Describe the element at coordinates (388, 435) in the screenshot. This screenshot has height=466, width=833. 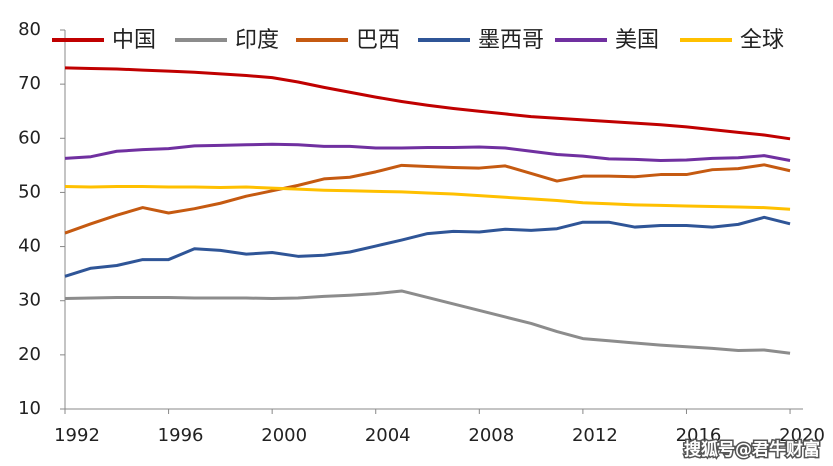
I see `x-tick-label: 2004` at that location.